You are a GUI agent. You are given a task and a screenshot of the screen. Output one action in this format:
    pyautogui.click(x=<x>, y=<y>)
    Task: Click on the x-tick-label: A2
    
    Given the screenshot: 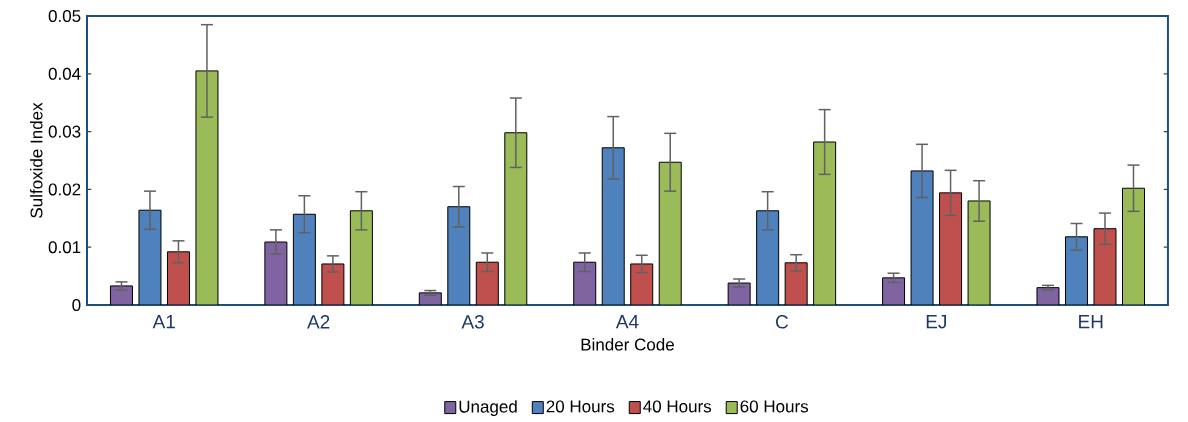 What is the action you would take?
    pyautogui.click(x=318, y=322)
    